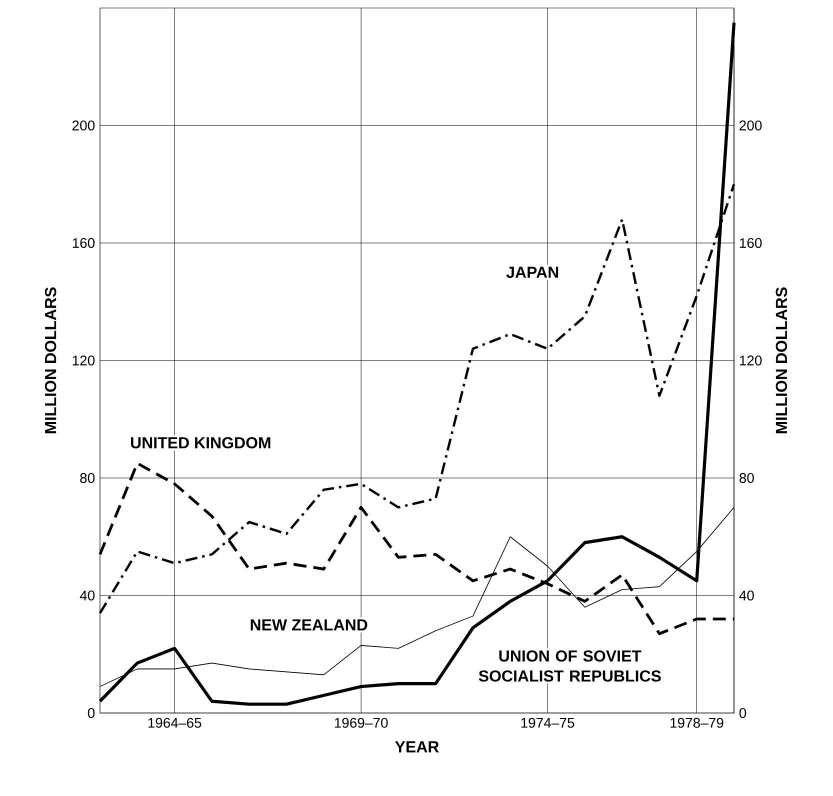 The width and height of the screenshot is (833, 796). I want to click on x-tick-label: 1969–70, so click(361, 723).